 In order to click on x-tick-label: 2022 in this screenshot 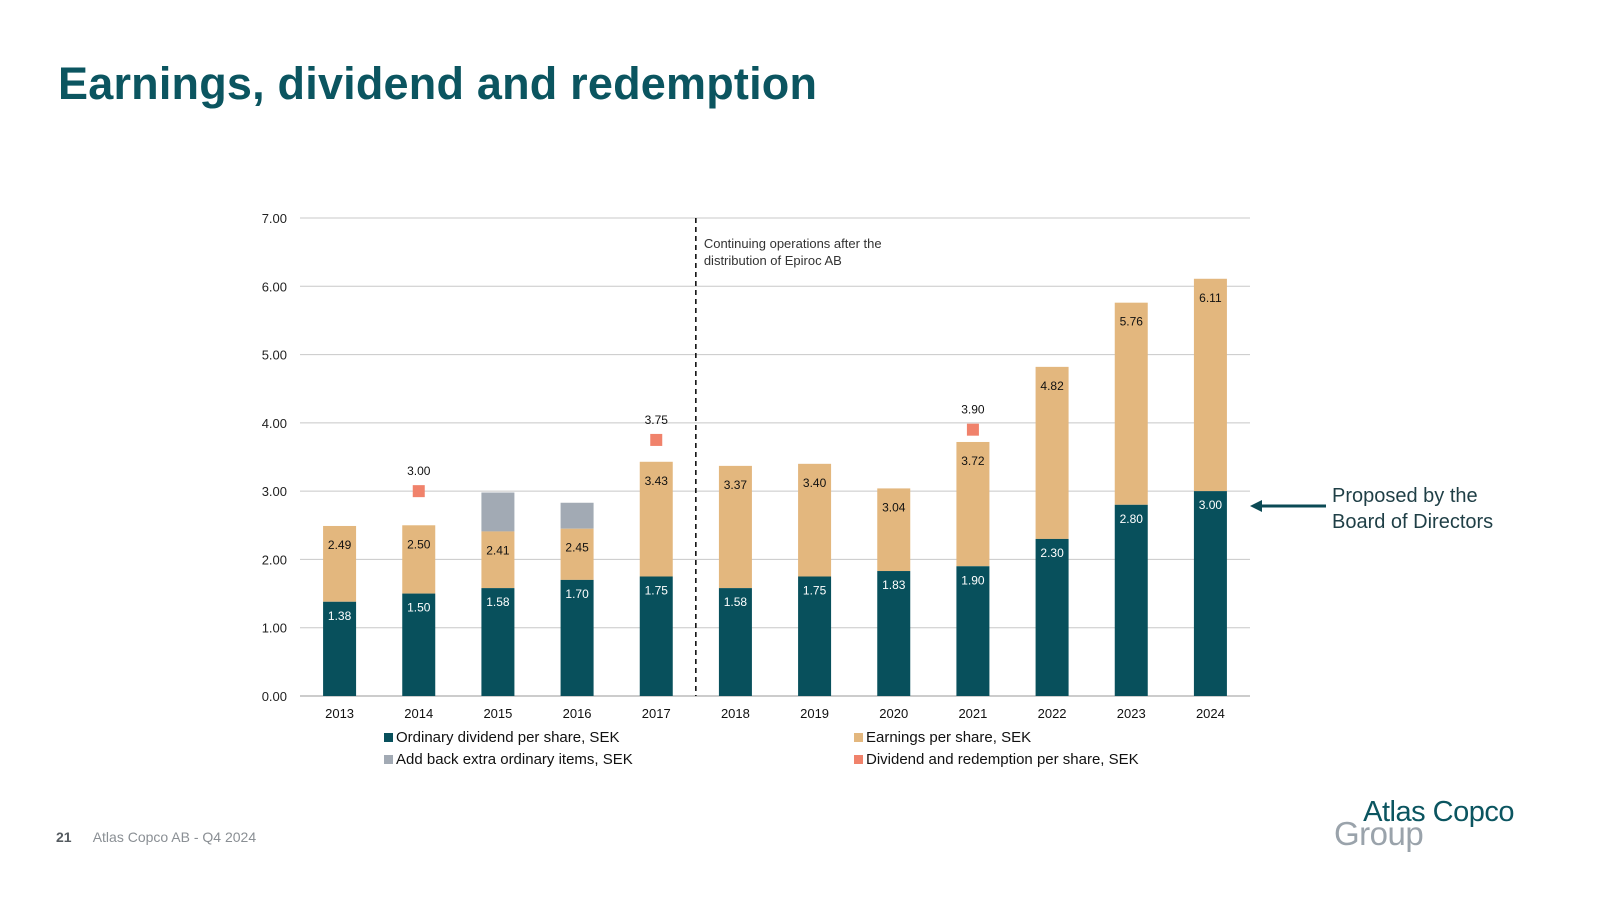, I will do `click(1052, 713)`.